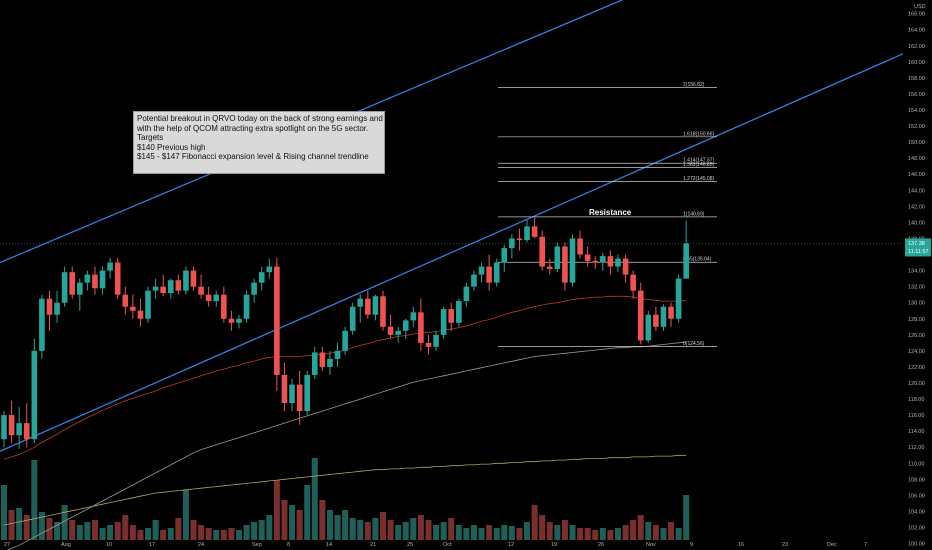  What do you see at coordinates (329, 545) in the screenshot?
I see `date-tick-label: 14` at bounding box center [329, 545].